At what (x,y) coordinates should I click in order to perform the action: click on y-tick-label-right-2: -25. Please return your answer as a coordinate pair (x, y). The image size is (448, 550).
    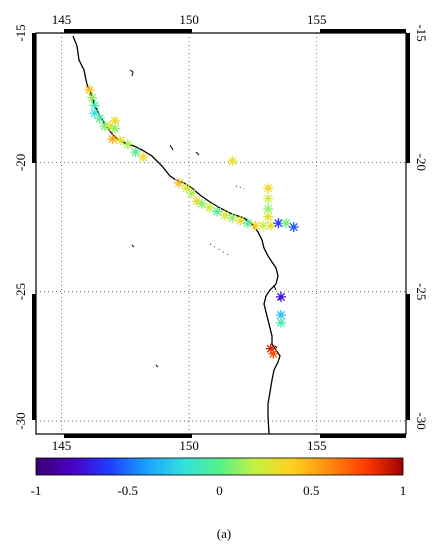
    Looking at the image, I should click on (421, 291).